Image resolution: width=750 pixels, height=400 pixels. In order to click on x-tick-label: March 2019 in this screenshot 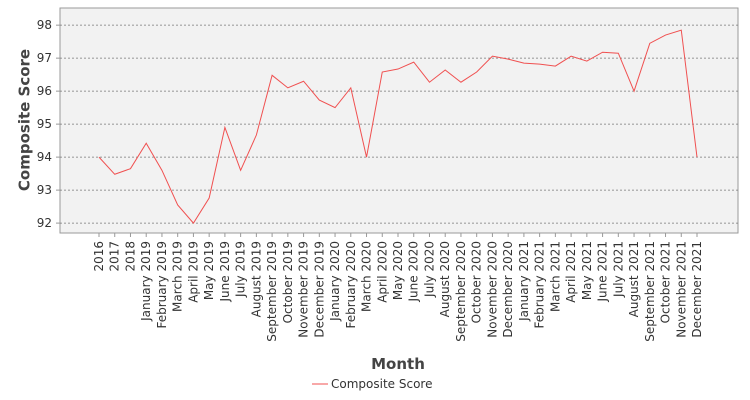, I will do `click(178, 276)`.